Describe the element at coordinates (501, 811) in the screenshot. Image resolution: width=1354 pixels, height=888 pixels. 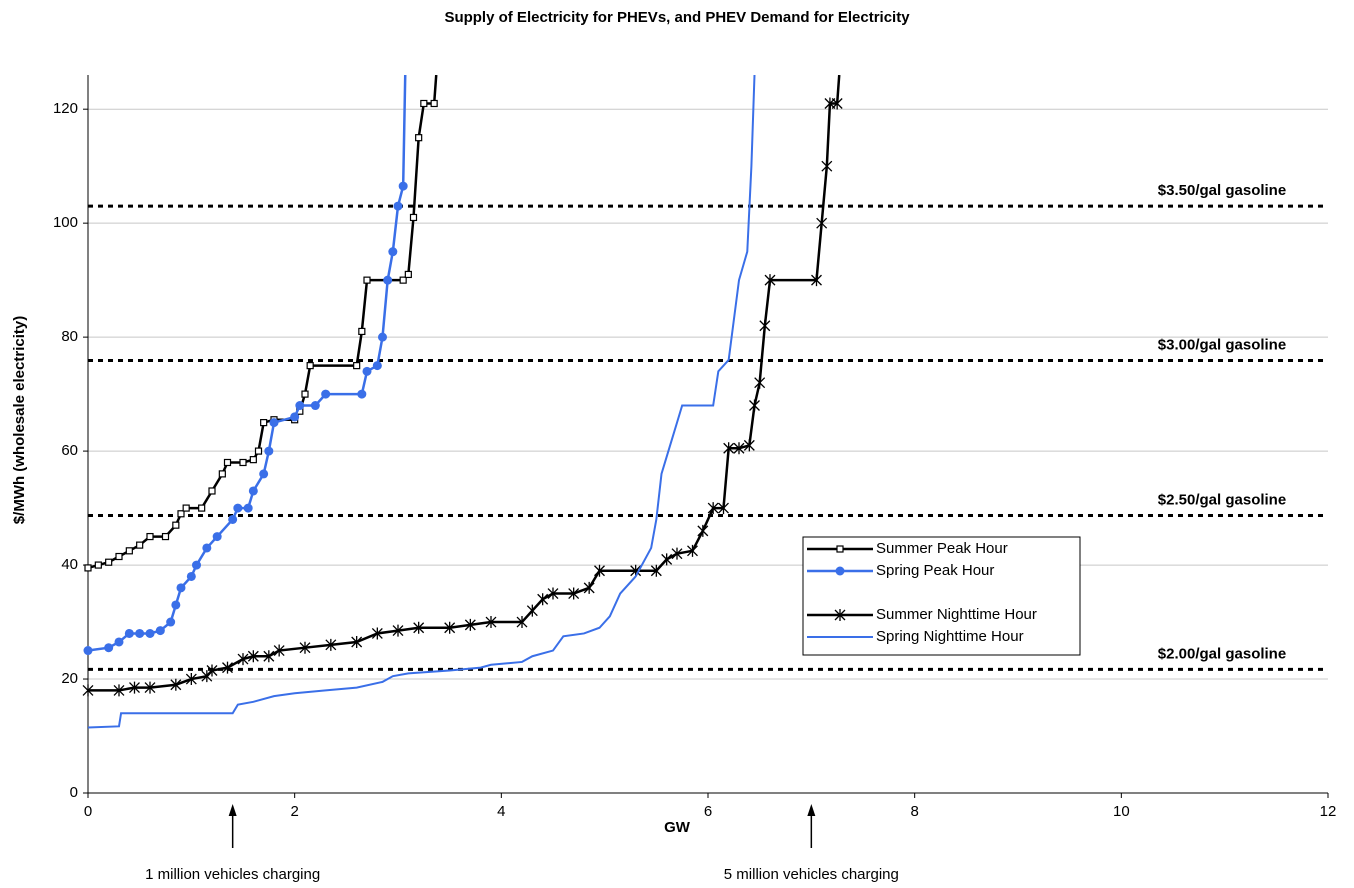
I see `x-tick-label: 4` at that location.